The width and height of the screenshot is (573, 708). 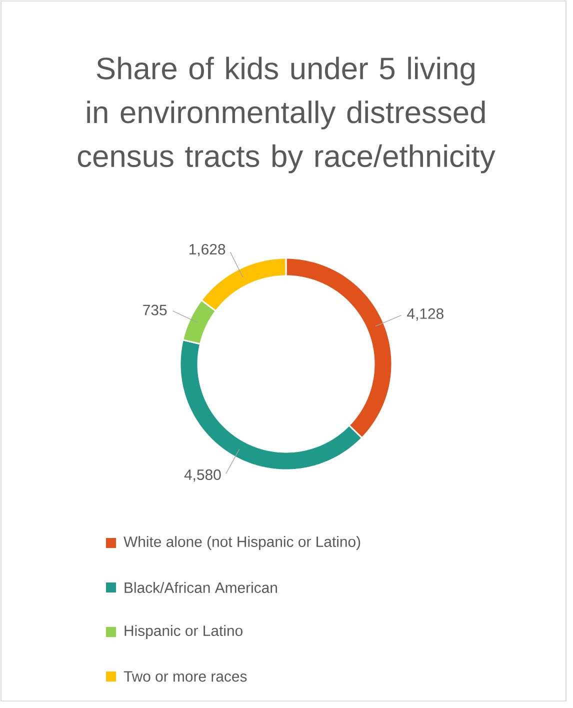 What do you see at coordinates (208, 250) in the screenshot?
I see `data-label: 1,628` at bounding box center [208, 250].